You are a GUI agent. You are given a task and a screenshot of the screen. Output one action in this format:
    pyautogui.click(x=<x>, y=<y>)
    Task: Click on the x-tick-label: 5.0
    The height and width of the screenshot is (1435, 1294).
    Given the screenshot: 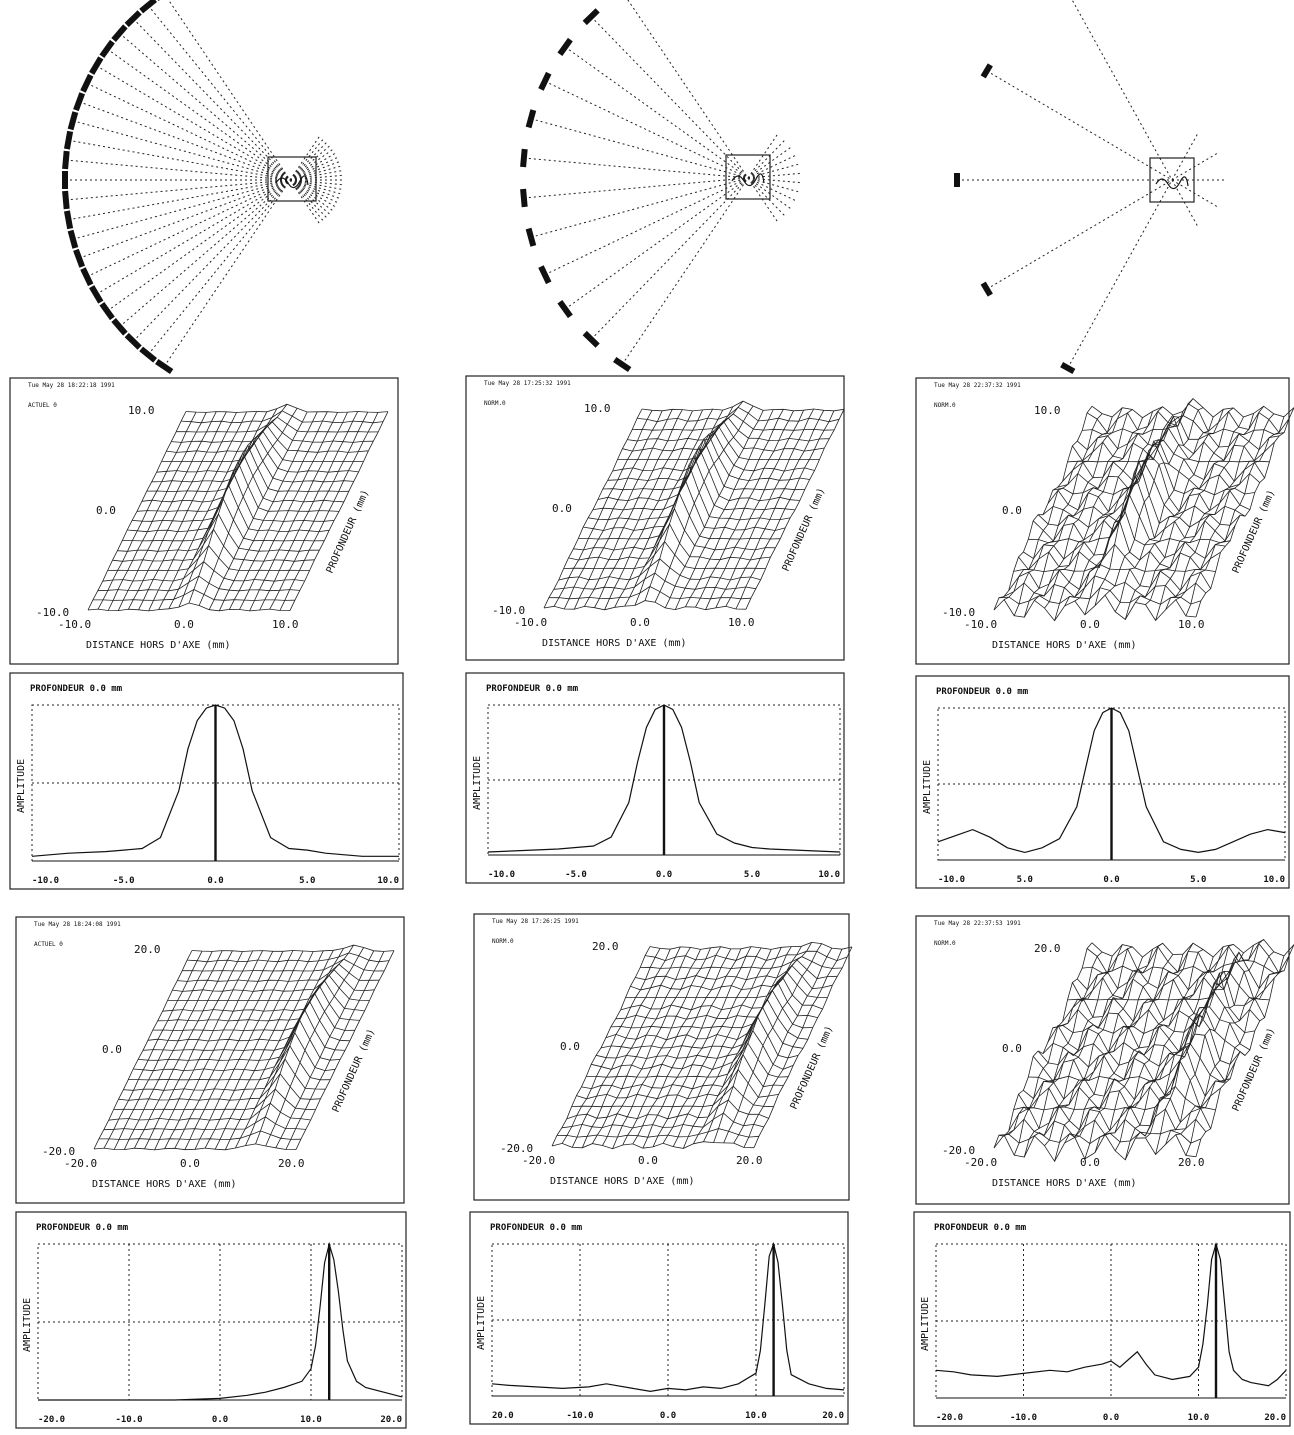 What is the action you would take?
    pyautogui.click(x=1025, y=880)
    